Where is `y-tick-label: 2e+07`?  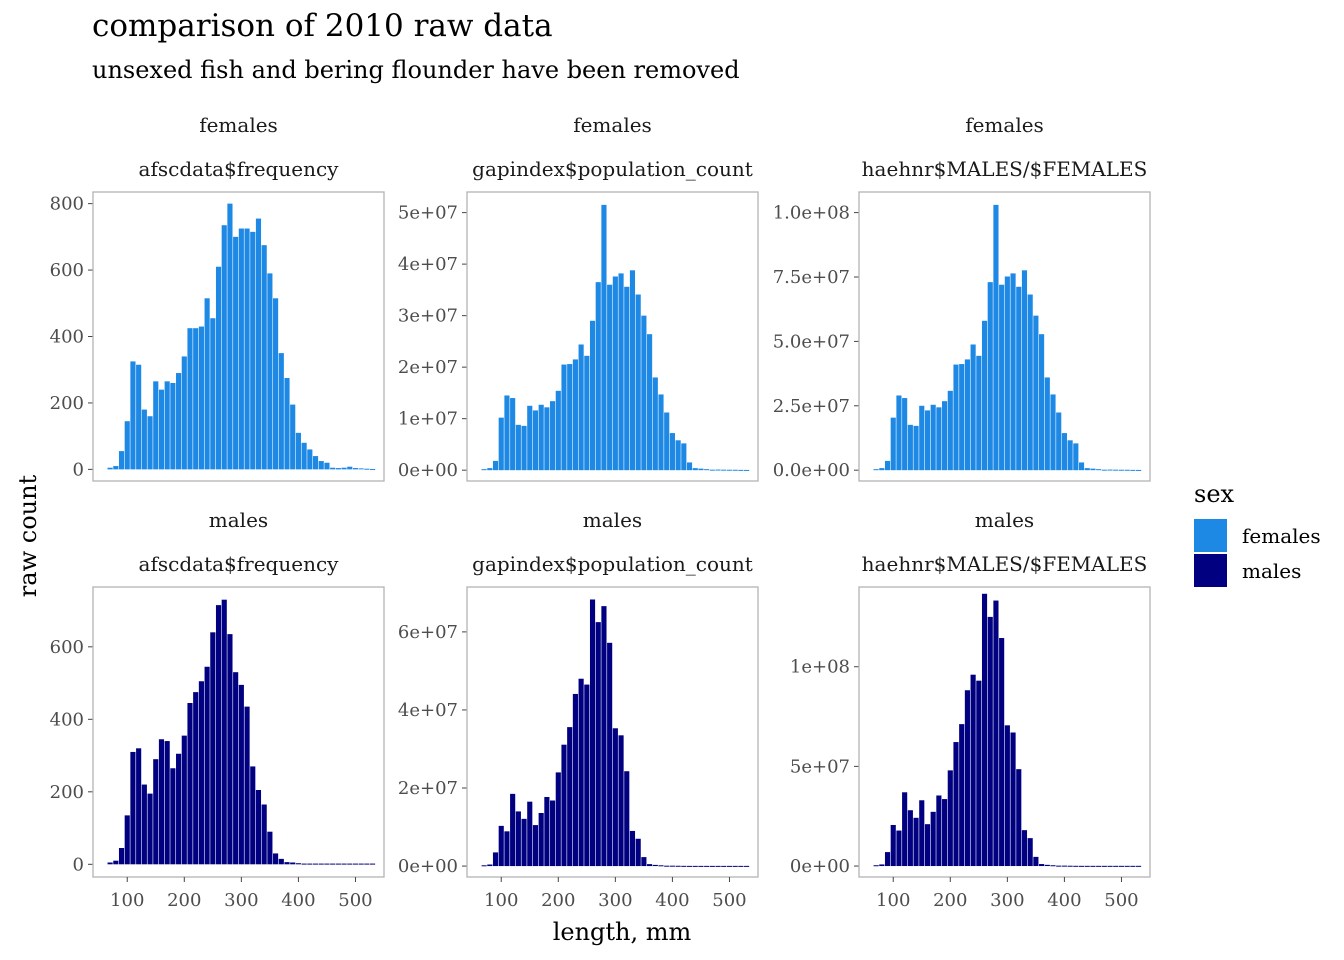 y-tick-label: 2e+07 is located at coordinates (428, 367).